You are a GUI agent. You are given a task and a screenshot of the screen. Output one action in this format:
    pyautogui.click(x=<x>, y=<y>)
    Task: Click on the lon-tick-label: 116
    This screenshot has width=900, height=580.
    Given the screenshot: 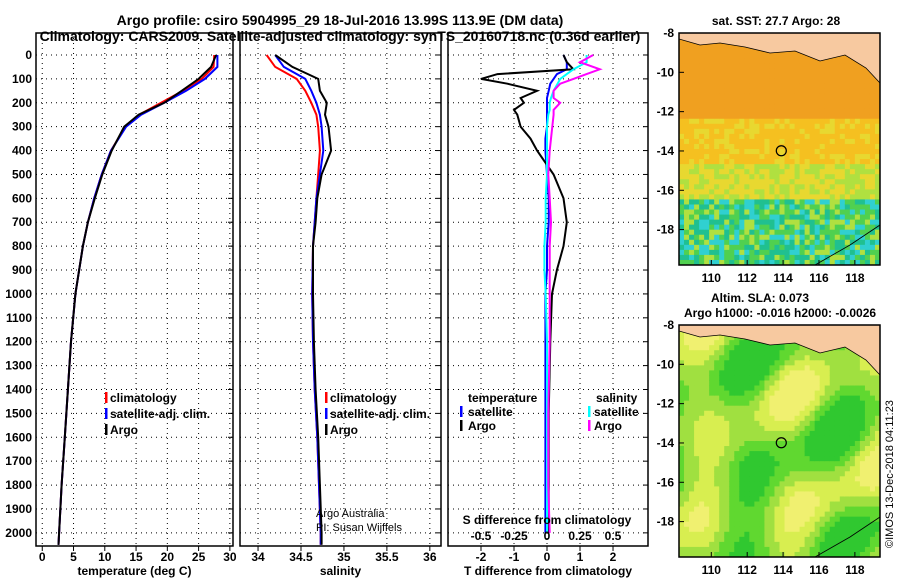 What is the action you would take?
    pyautogui.click(x=819, y=570)
    